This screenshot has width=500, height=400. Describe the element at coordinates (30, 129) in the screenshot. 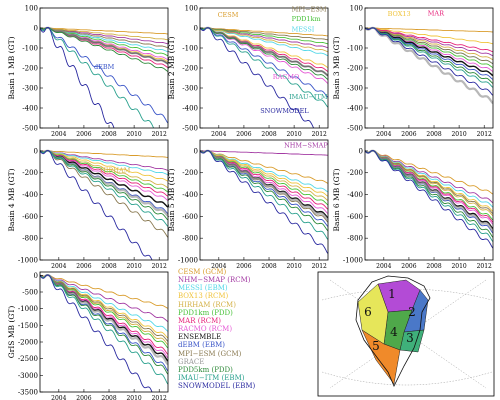

I see `y-tick-label: -500` at that location.